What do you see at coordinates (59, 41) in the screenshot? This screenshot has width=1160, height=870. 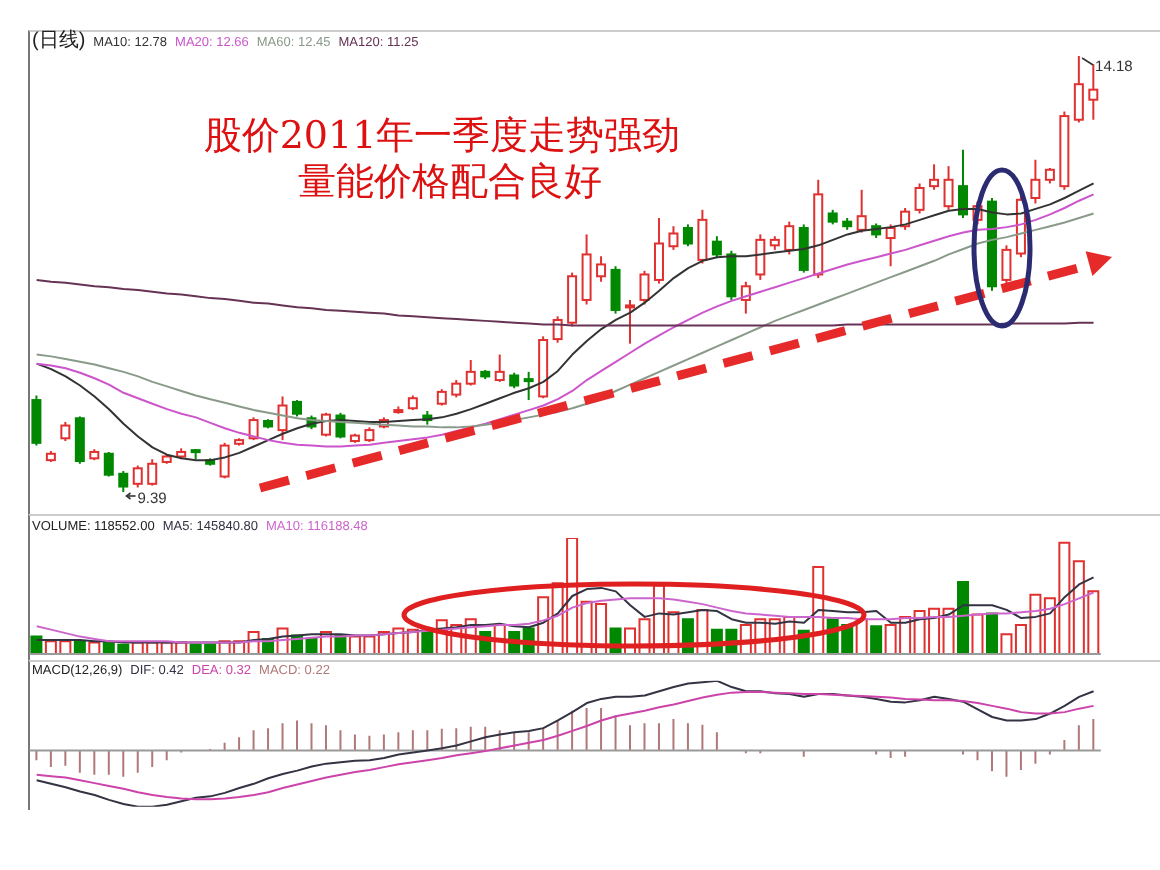 I see `legend-title: (日线)` at bounding box center [59, 41].